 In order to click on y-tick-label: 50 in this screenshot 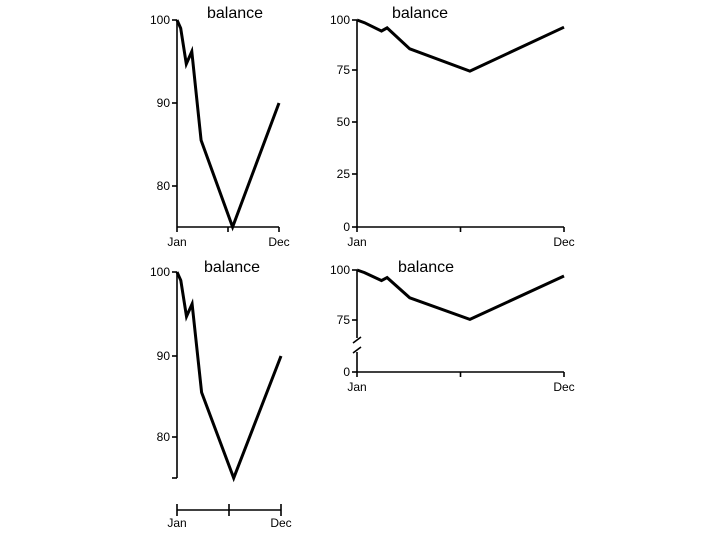, I will do `click(344, 122)`.